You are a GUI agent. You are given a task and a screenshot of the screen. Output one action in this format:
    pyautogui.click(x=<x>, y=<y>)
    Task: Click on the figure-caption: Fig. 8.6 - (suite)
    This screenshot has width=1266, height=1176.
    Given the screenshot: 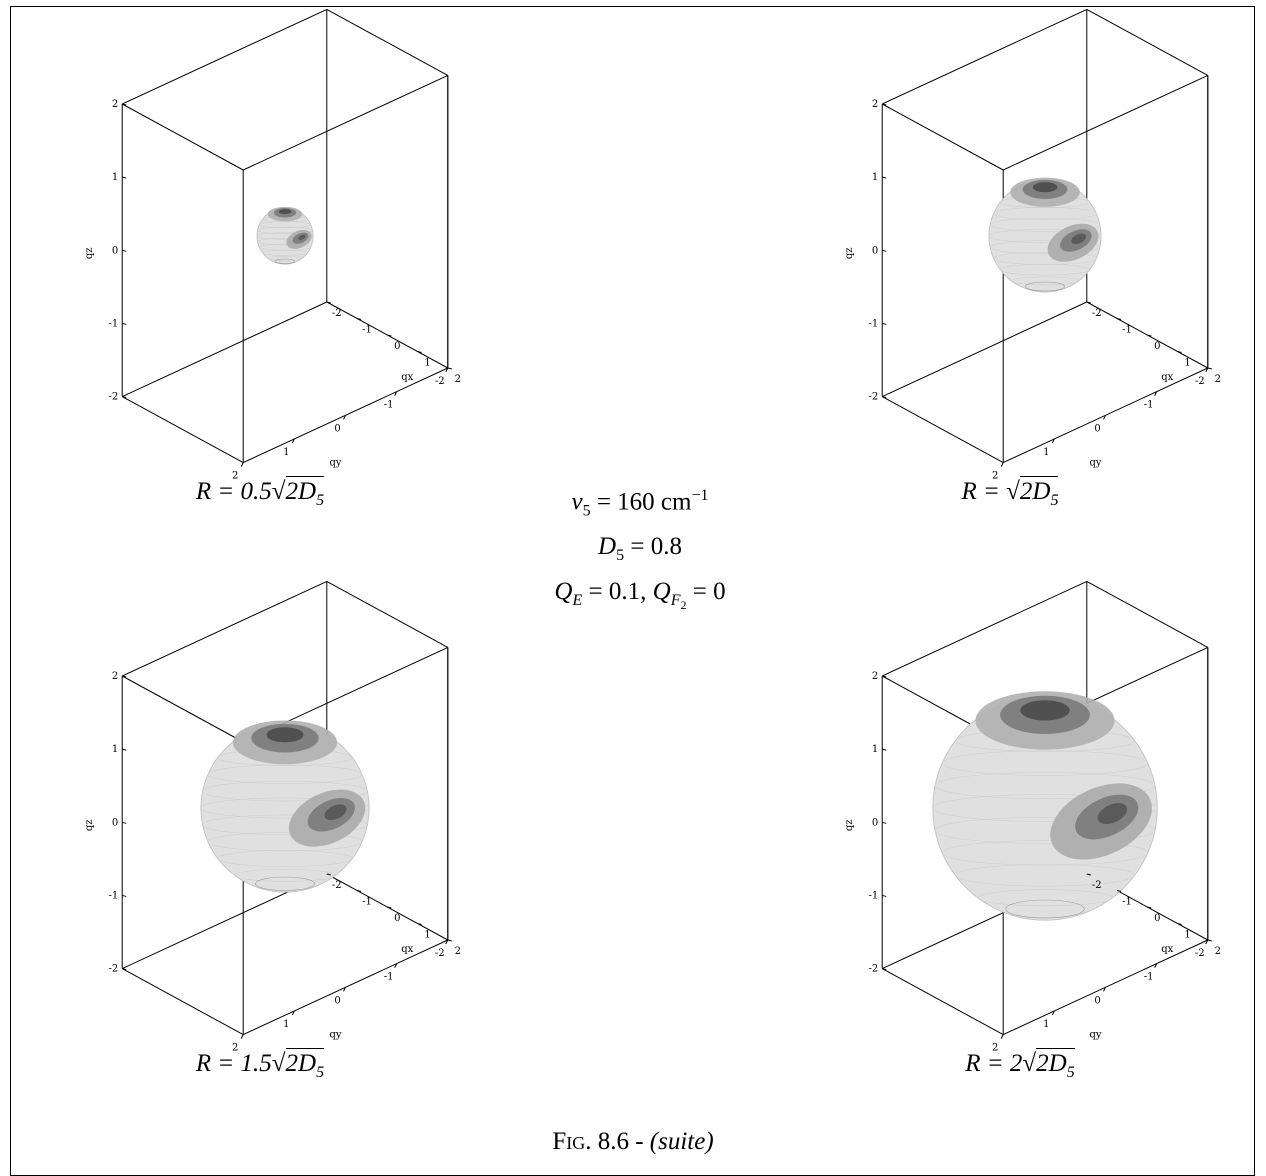 What is the action you would take?
    pyautogui.click(x=633, y=1141)
    